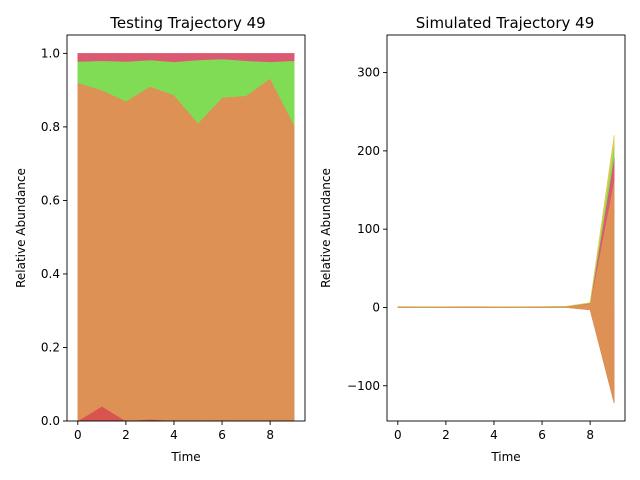 The image size is (640, 480). I want to click on y-tick-label: −100, so click(363, 386).